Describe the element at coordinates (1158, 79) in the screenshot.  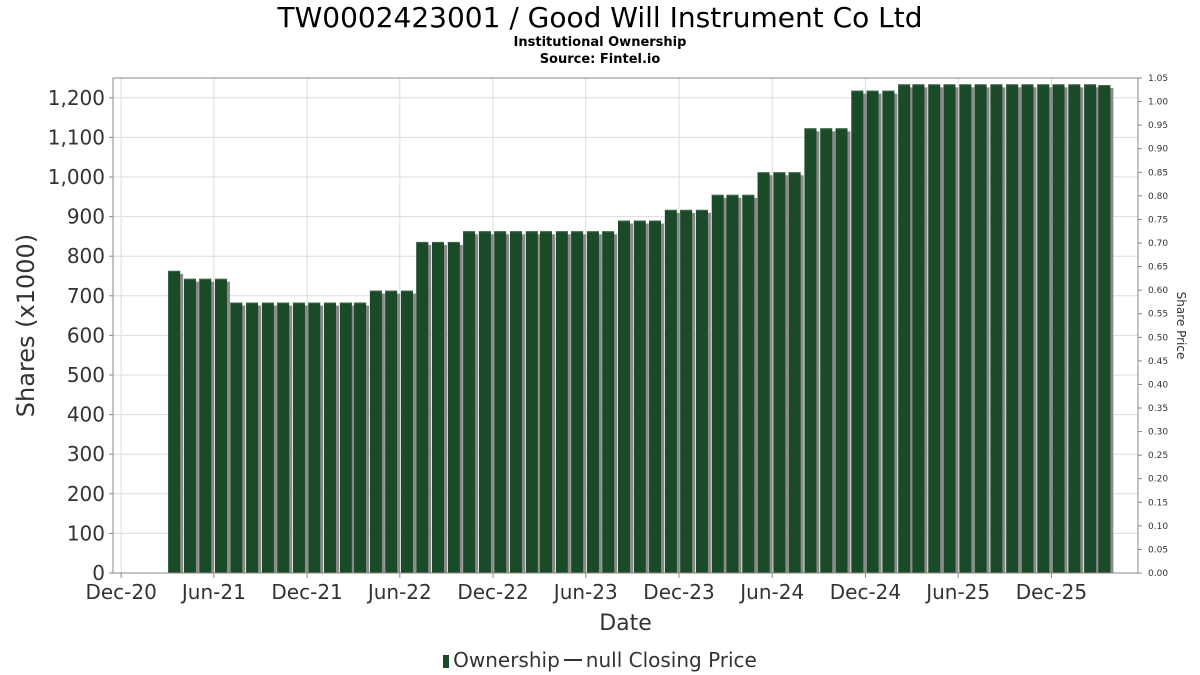
I see `y2-tick-label: 1.05` at that location.